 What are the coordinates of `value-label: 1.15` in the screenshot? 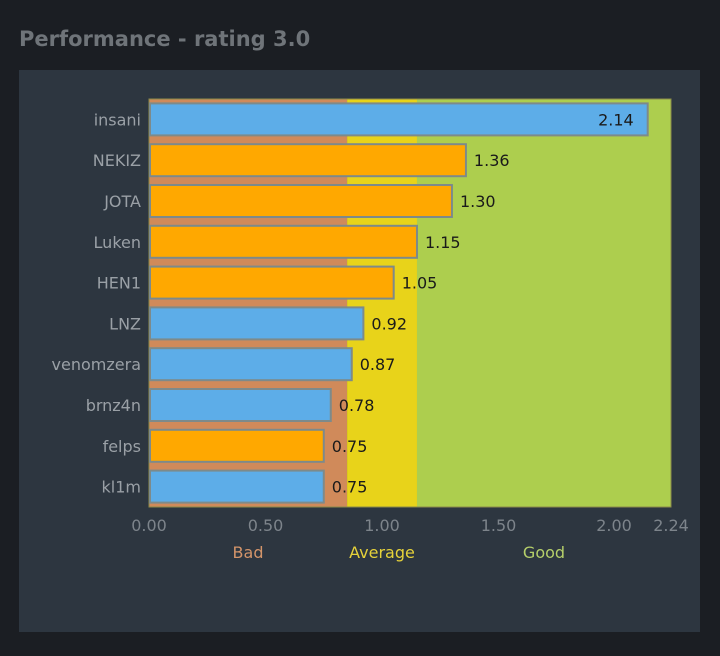 It's located at (443, 242).